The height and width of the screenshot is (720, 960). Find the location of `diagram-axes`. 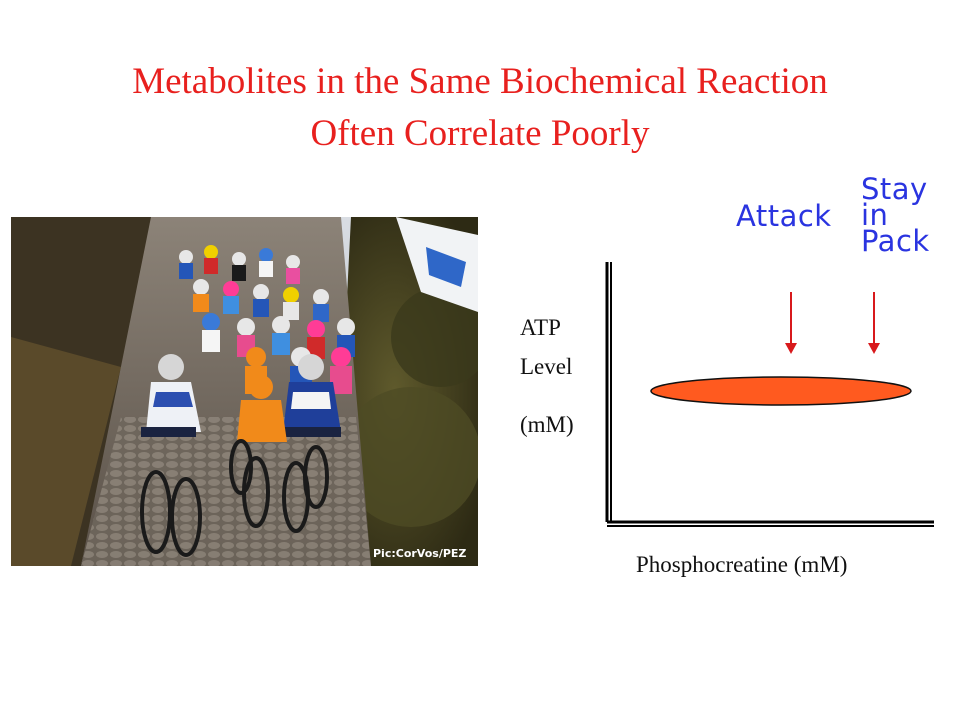

diagram-axes is located at coordinates (769, 394).